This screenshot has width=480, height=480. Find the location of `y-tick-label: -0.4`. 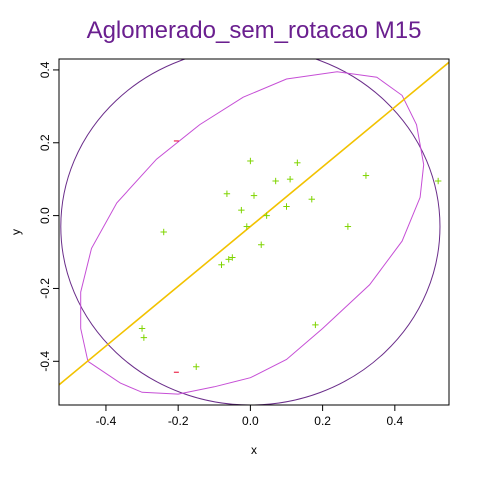

y-tick-label: -0.4 is located at coordinates (45, 361).